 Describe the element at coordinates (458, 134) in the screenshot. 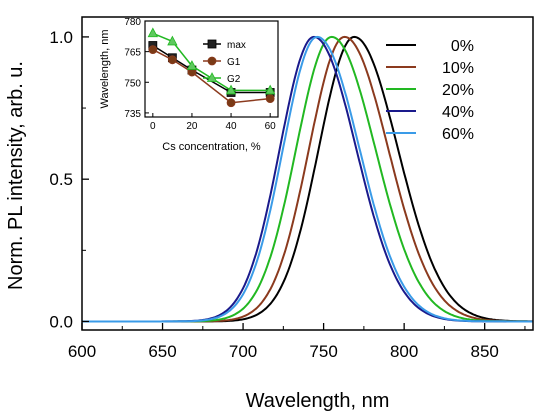

I see `legend-label-4: 60%` at that location.